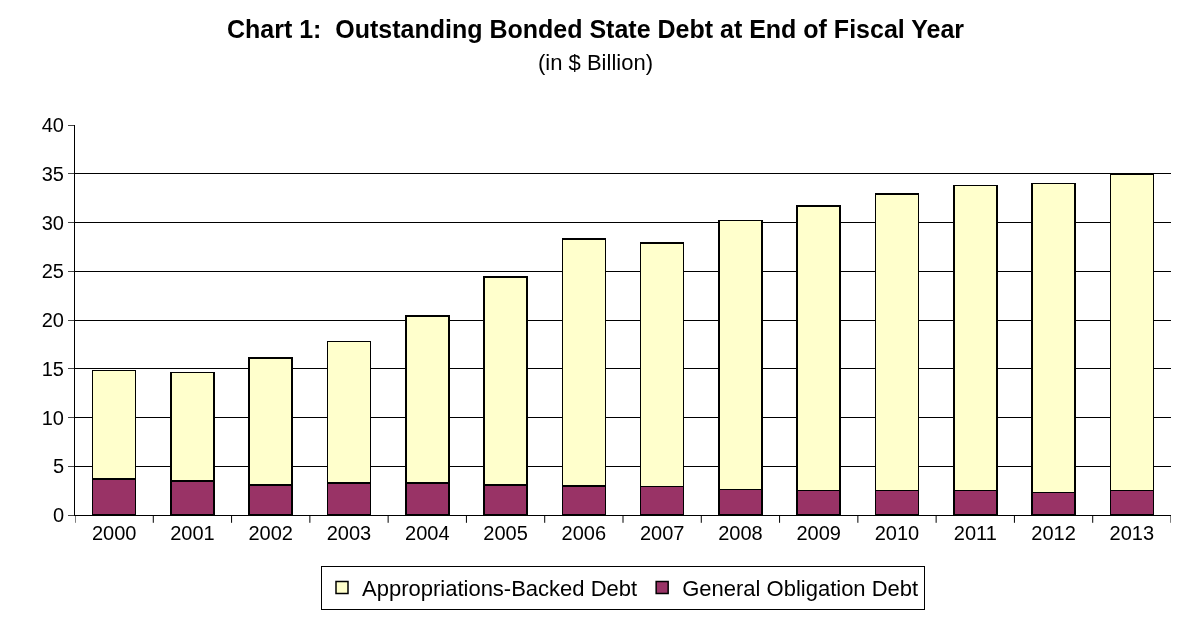  I want to click on y-tick-label: 35, so click(52, 173).